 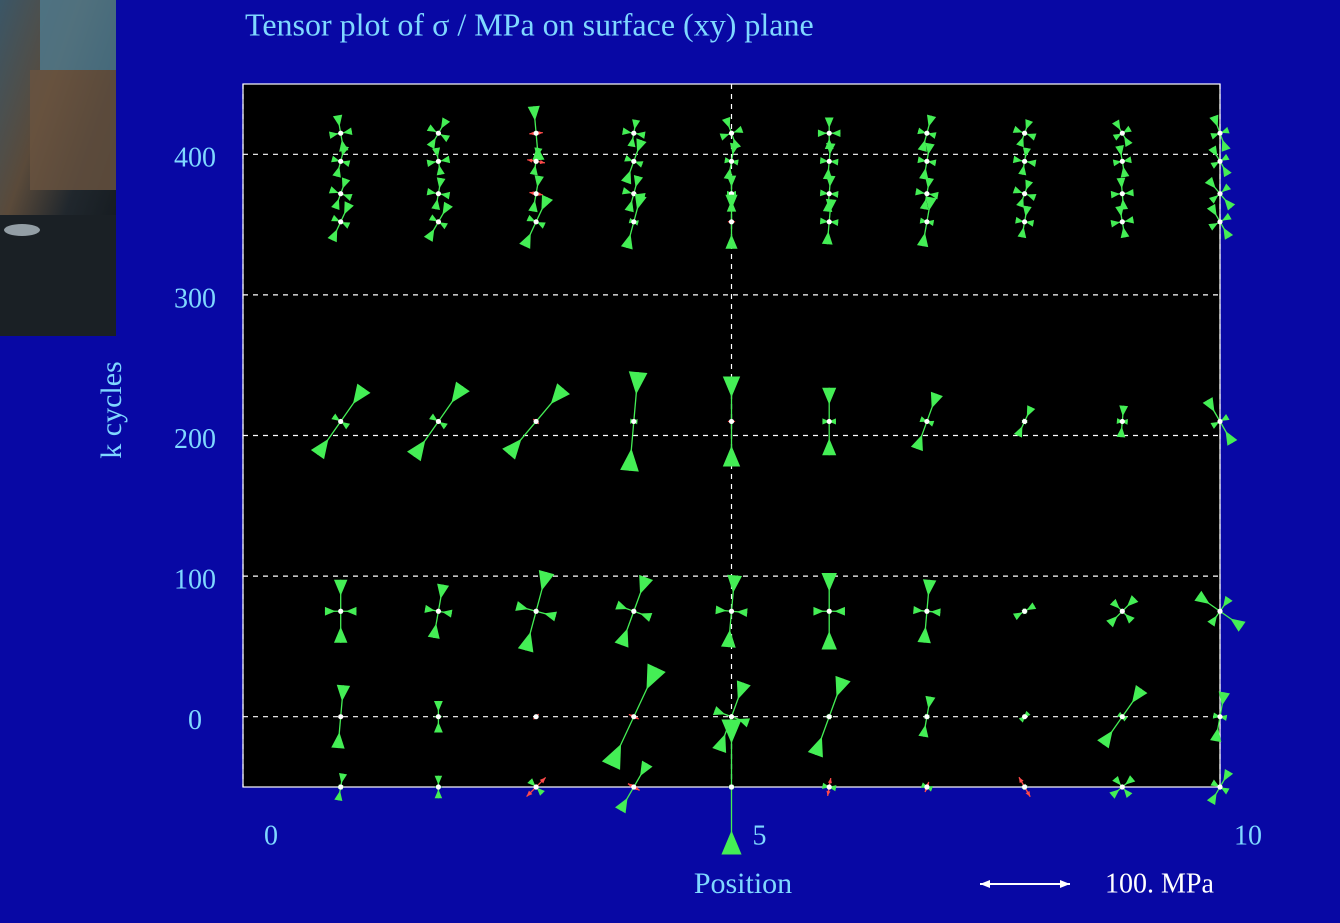 What do you see at coordinates (760, 835) in the screenshot?
I see `x-tick-label: 5` at bounding box center [760, 835].